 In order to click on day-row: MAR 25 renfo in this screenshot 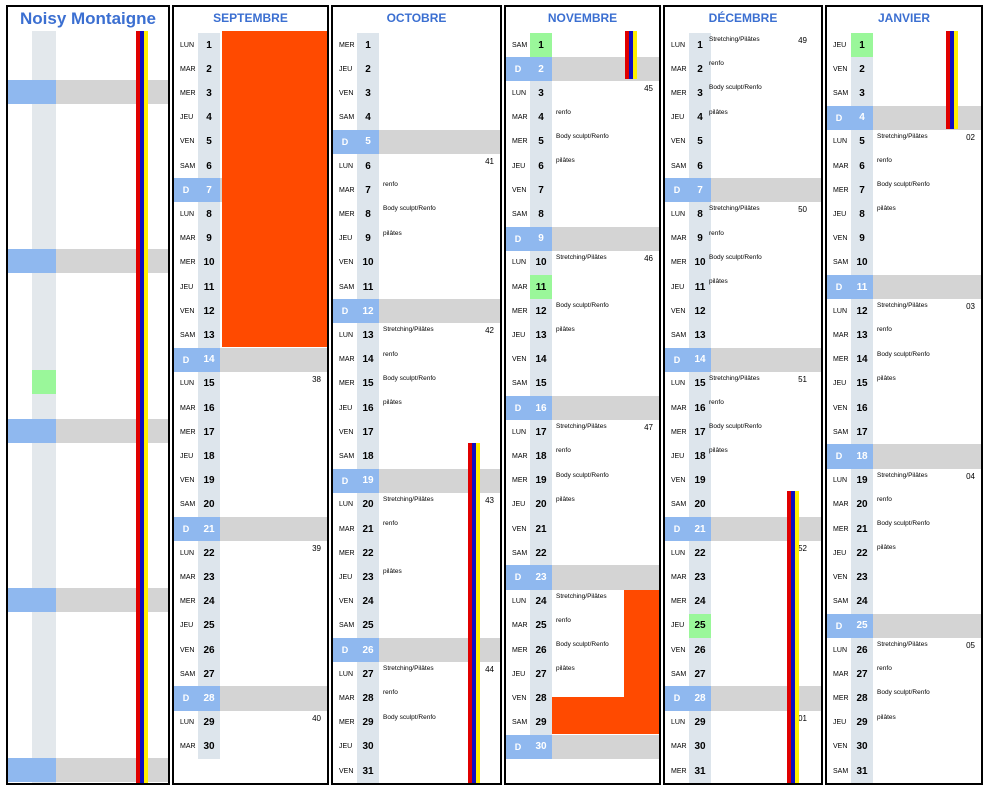, I will do `click(582, 625)`.